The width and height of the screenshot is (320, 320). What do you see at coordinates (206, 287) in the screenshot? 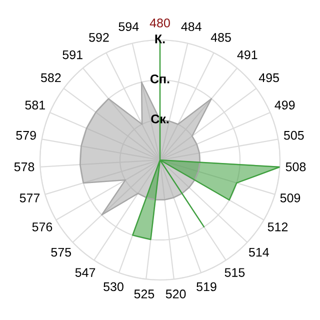
I see `spoke-label: 519` at bounding box center [206, 287].